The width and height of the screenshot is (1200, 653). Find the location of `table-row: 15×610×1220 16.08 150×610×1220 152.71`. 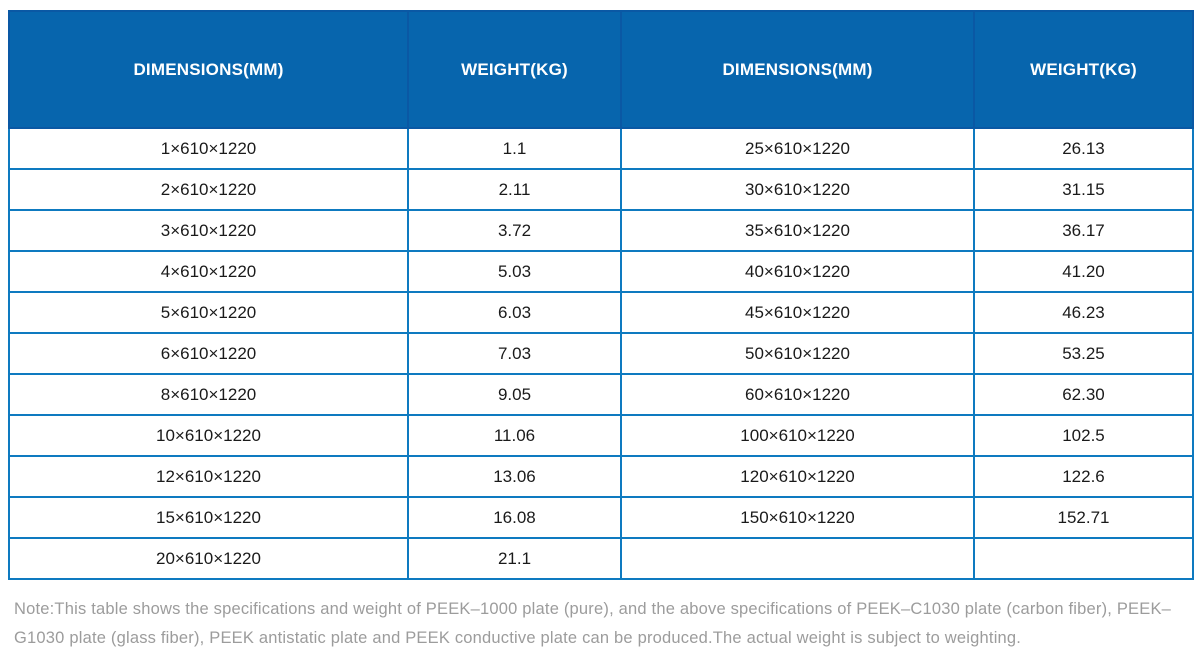

table-row: 15×610×1220 16.08 150×610×1220 152.71 is located at coordinates (601, 517).